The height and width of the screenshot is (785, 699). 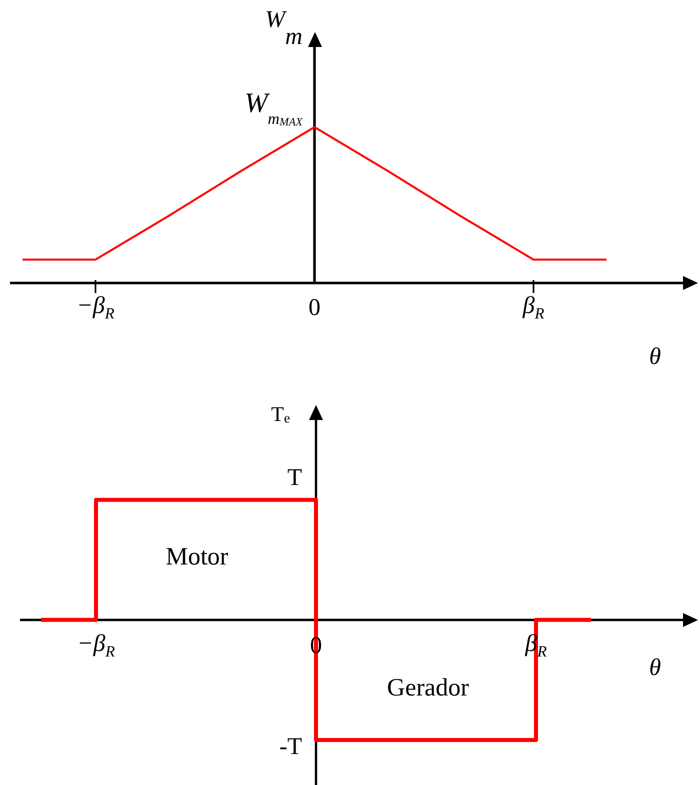 What do you see at coordinates (280, 414) in the screenshot?
I see `y-axis-title: T$_{e}$` at bounding box center [280, 414].